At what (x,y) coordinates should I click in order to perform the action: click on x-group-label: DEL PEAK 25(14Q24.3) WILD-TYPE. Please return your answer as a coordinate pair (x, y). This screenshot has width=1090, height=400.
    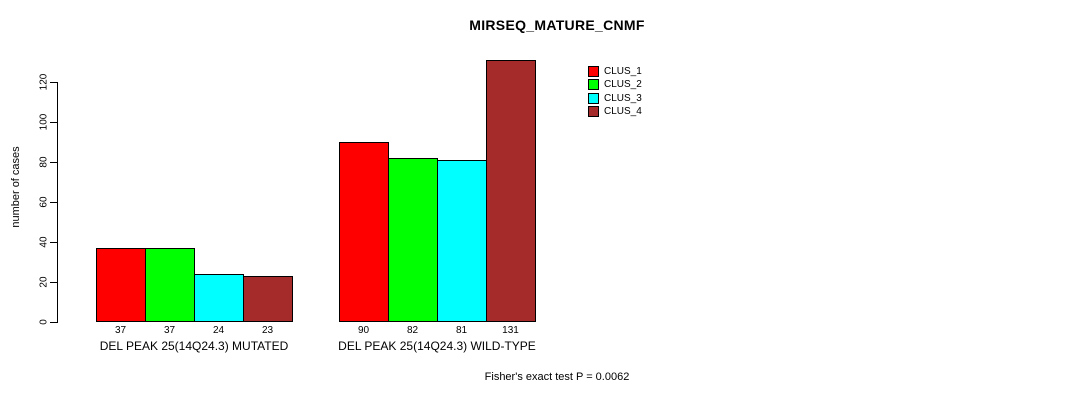
    Looking at the image, I should click on (437, 346).